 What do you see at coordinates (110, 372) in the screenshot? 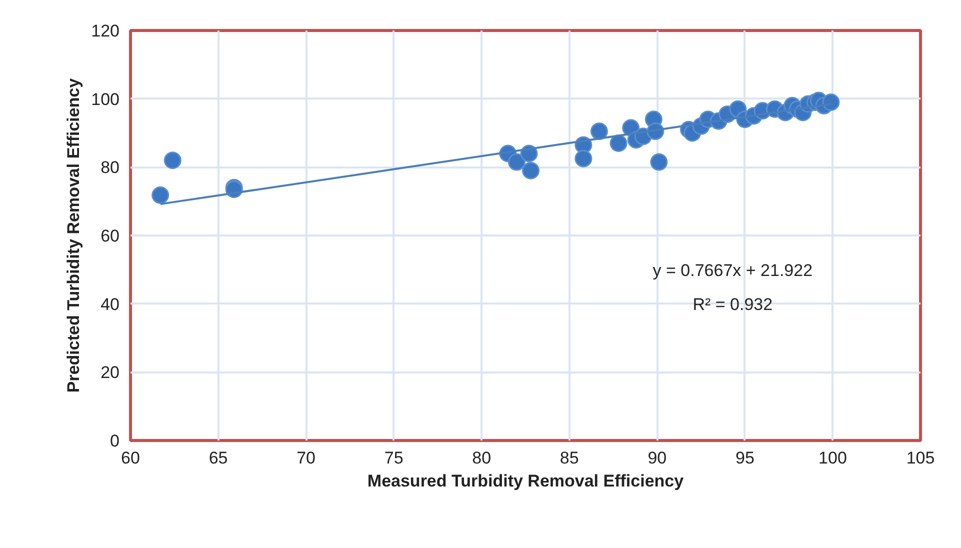
I see `y-tick-label: 20` at bounding box center [110, 372].